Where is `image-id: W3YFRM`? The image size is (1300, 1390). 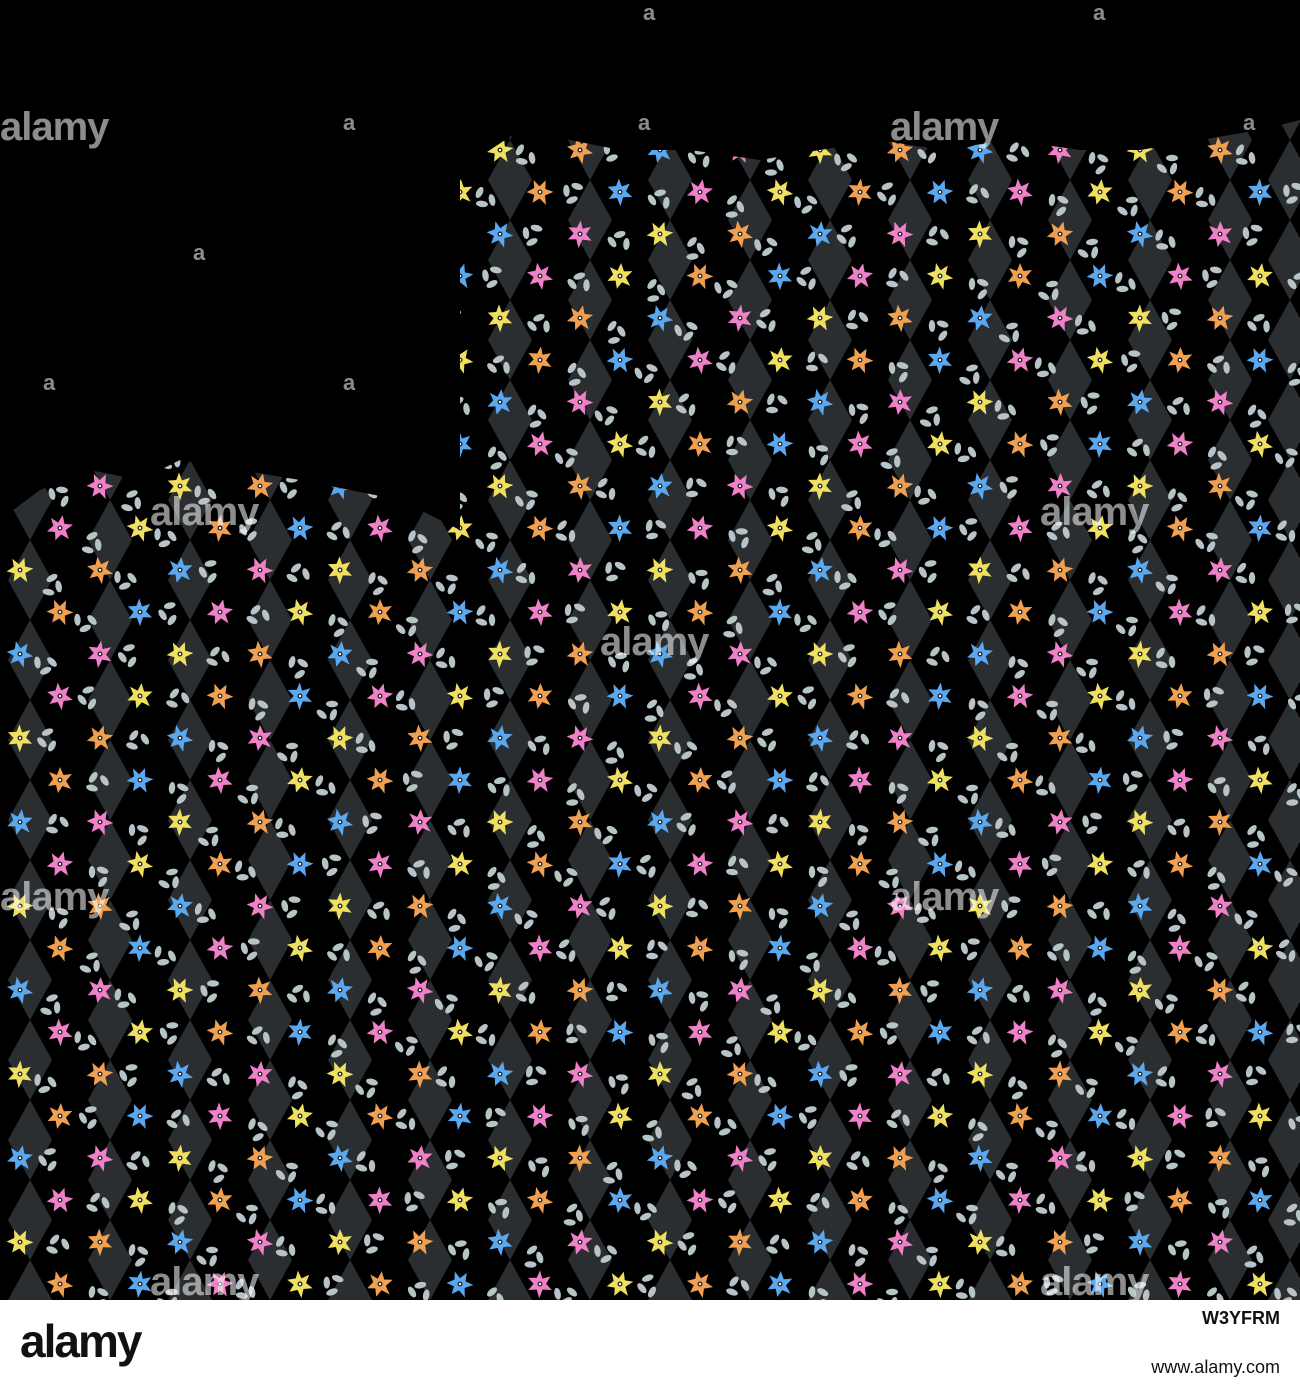
image-id: W3YFRM is located at coordinates (1241, 1318).